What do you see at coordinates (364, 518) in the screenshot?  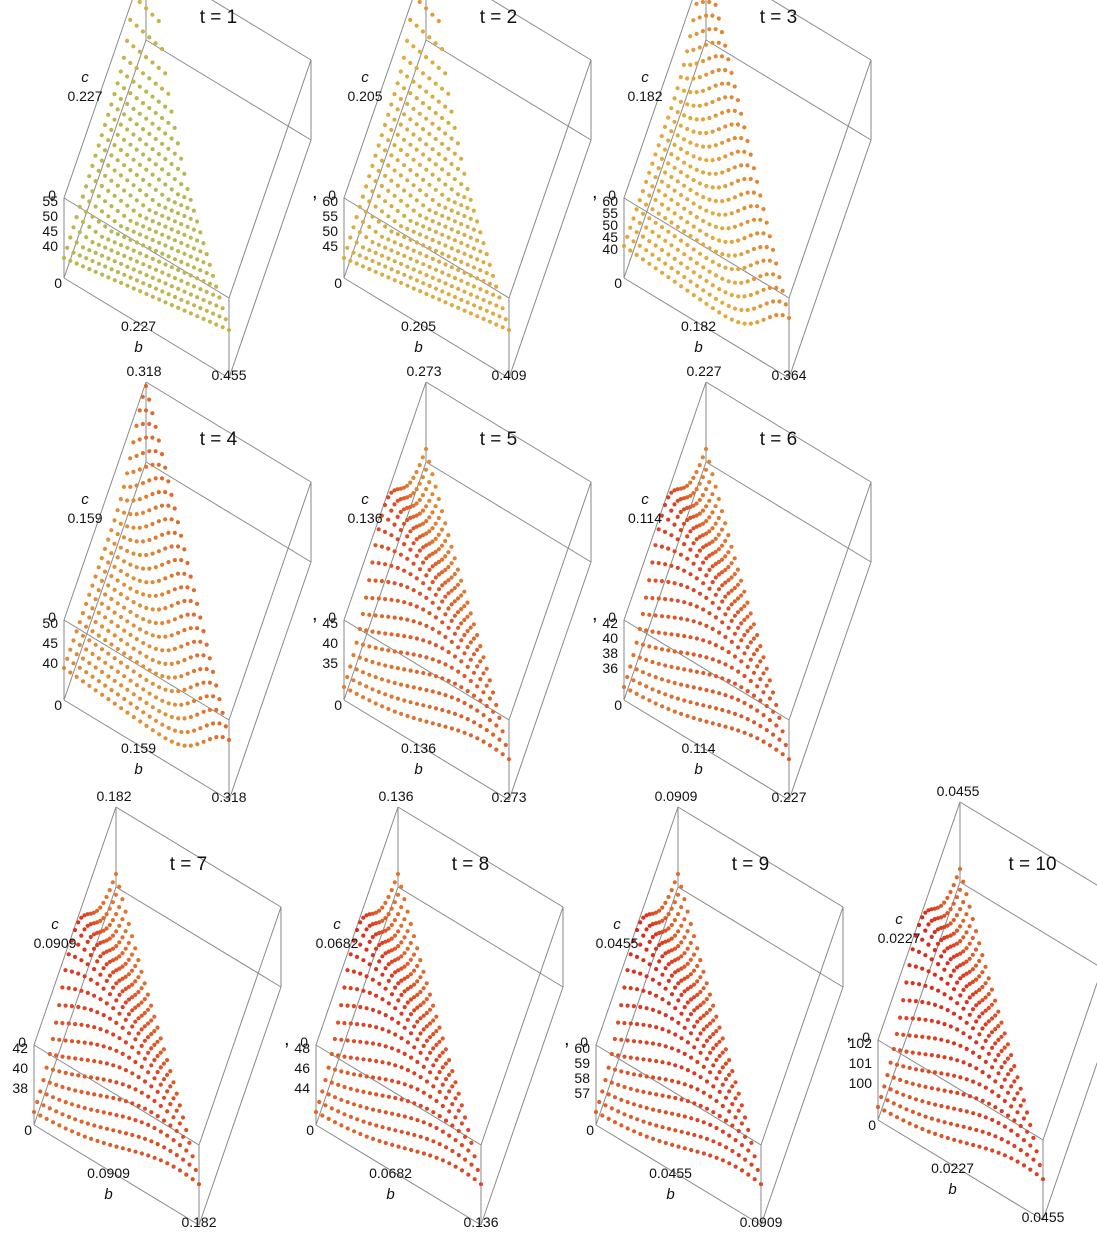 I see `c-tick-mid: 0.136` at bounding box center [364, 518].